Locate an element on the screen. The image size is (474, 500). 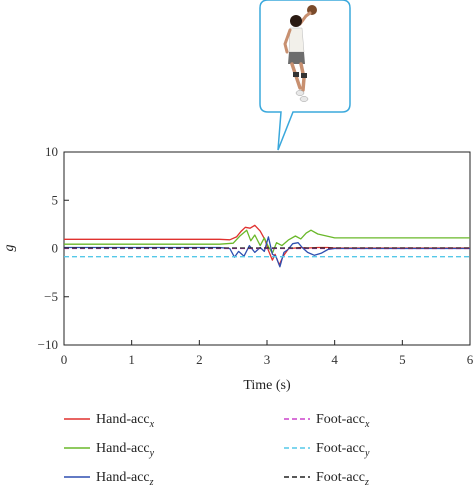
series-lines is located at coordinates (267, 246).